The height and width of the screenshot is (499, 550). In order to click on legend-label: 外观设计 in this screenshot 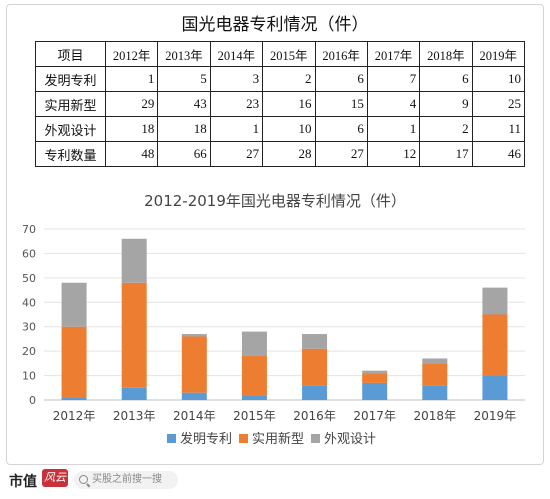, I will do `click(350, 439)`.